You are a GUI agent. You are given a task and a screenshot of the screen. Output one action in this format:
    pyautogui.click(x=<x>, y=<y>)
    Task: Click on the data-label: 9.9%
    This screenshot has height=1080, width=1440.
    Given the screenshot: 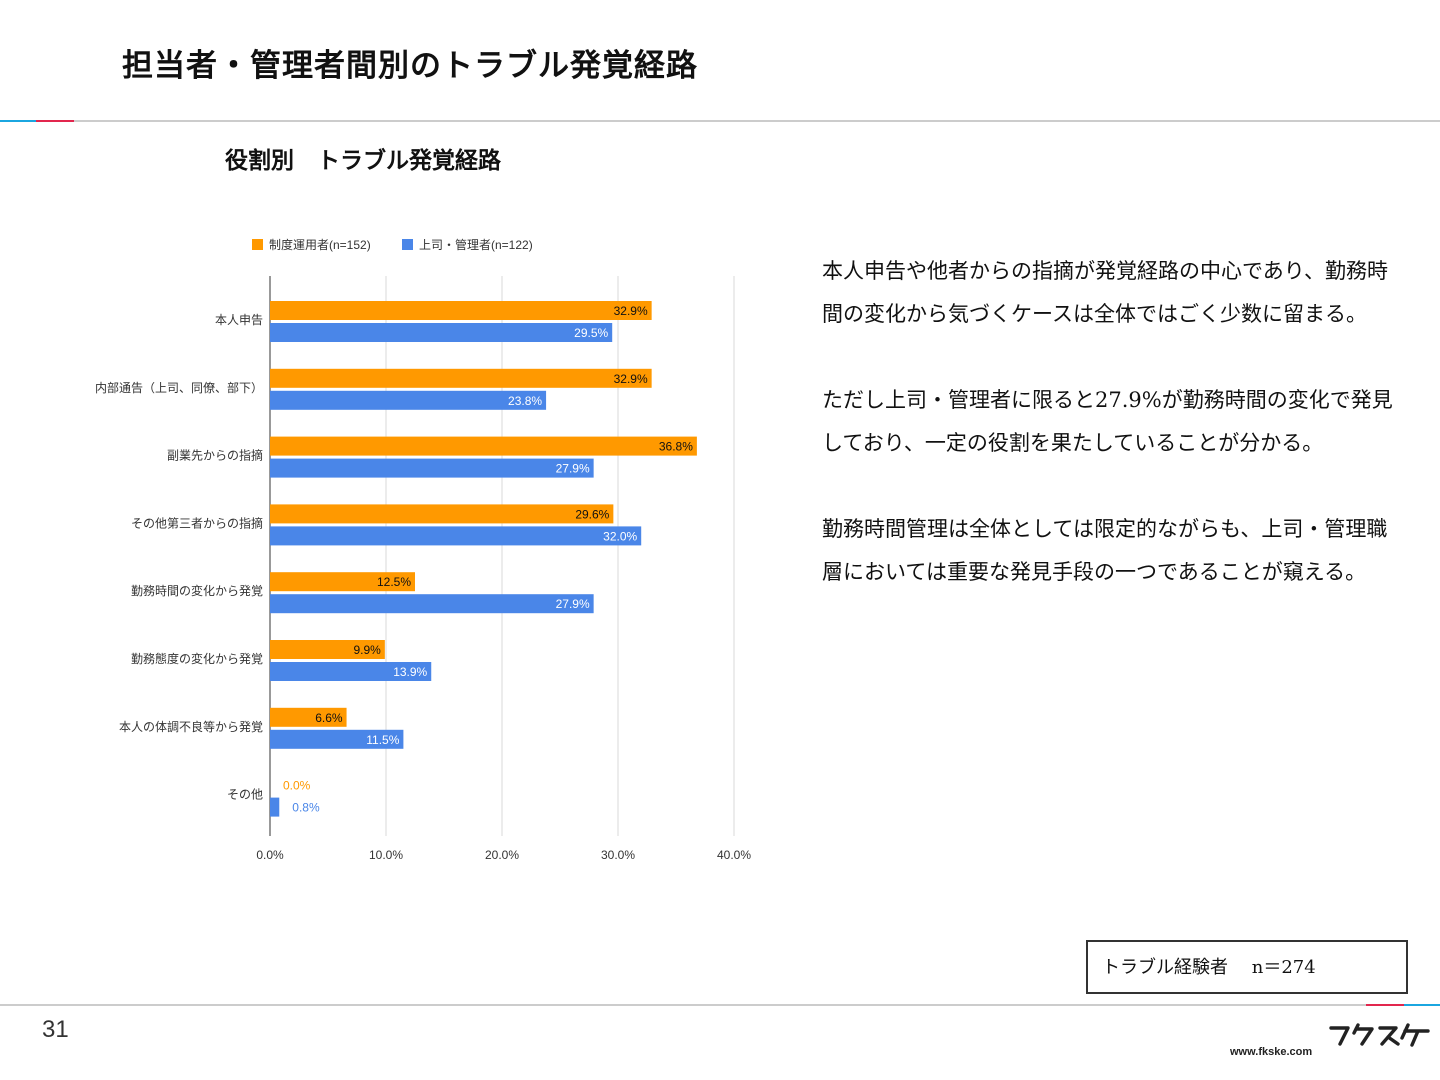 What is the action you would take?
    pyautogui.click(x=367, y=650)
    